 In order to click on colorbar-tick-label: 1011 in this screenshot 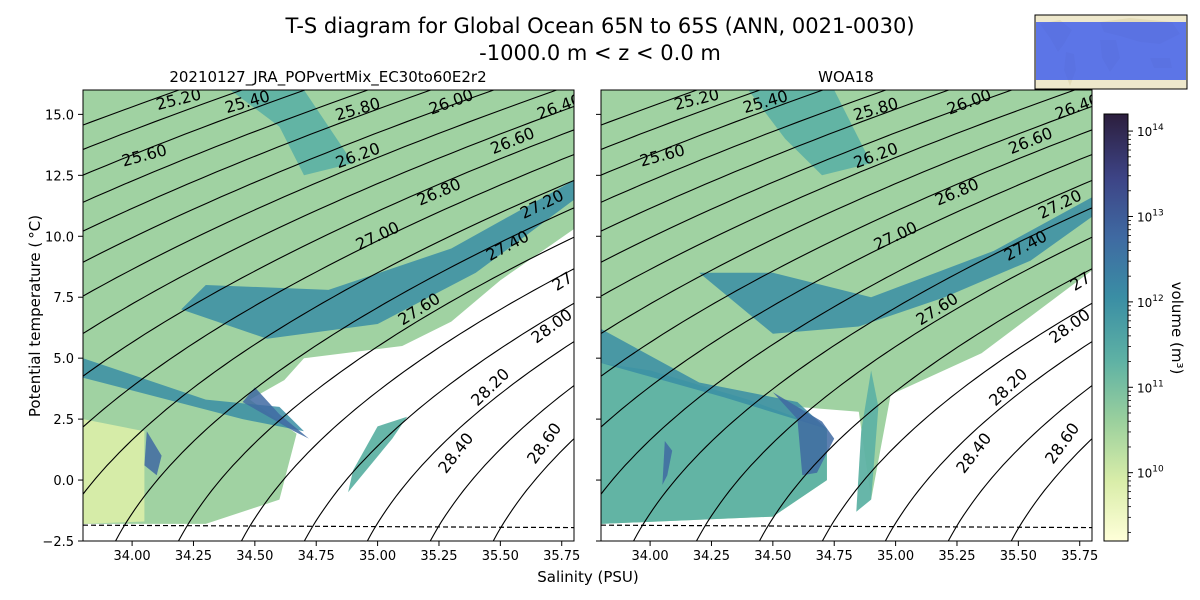, I will do `click(1150, 387)`.